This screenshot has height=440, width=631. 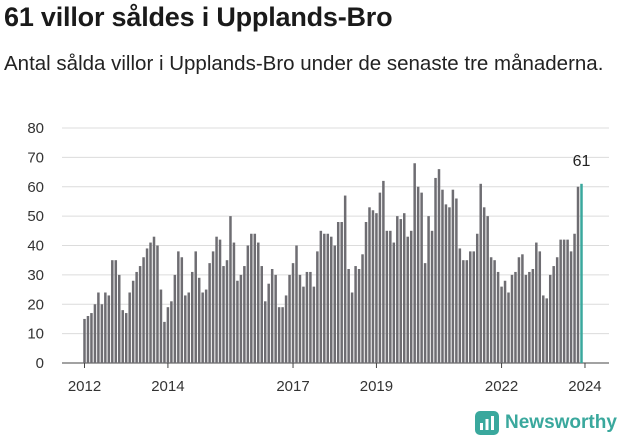 What do you see at coordinates (292, 386) in the screenshot?
I see `x-tick-label: 2017` at bounding box center [292, 386].